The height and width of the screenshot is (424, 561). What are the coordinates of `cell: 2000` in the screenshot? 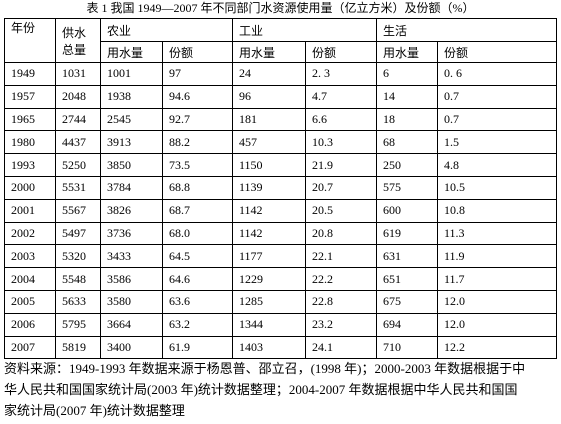 It's located at (30, 187).